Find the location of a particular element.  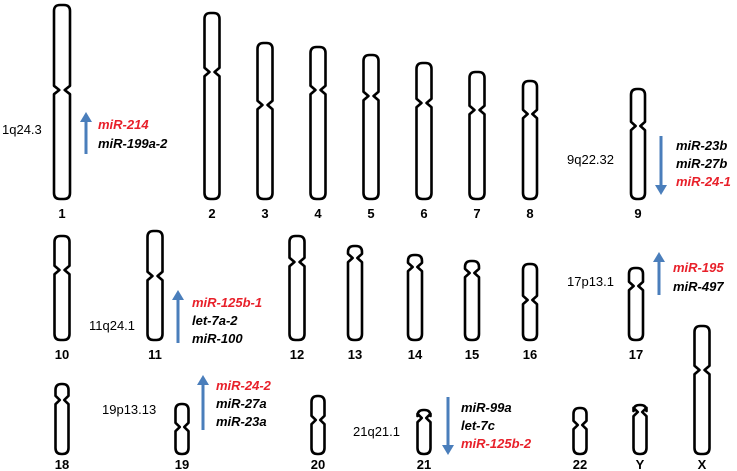

mirna-label: miR-199a-2 is located at coordinates (133, 143).